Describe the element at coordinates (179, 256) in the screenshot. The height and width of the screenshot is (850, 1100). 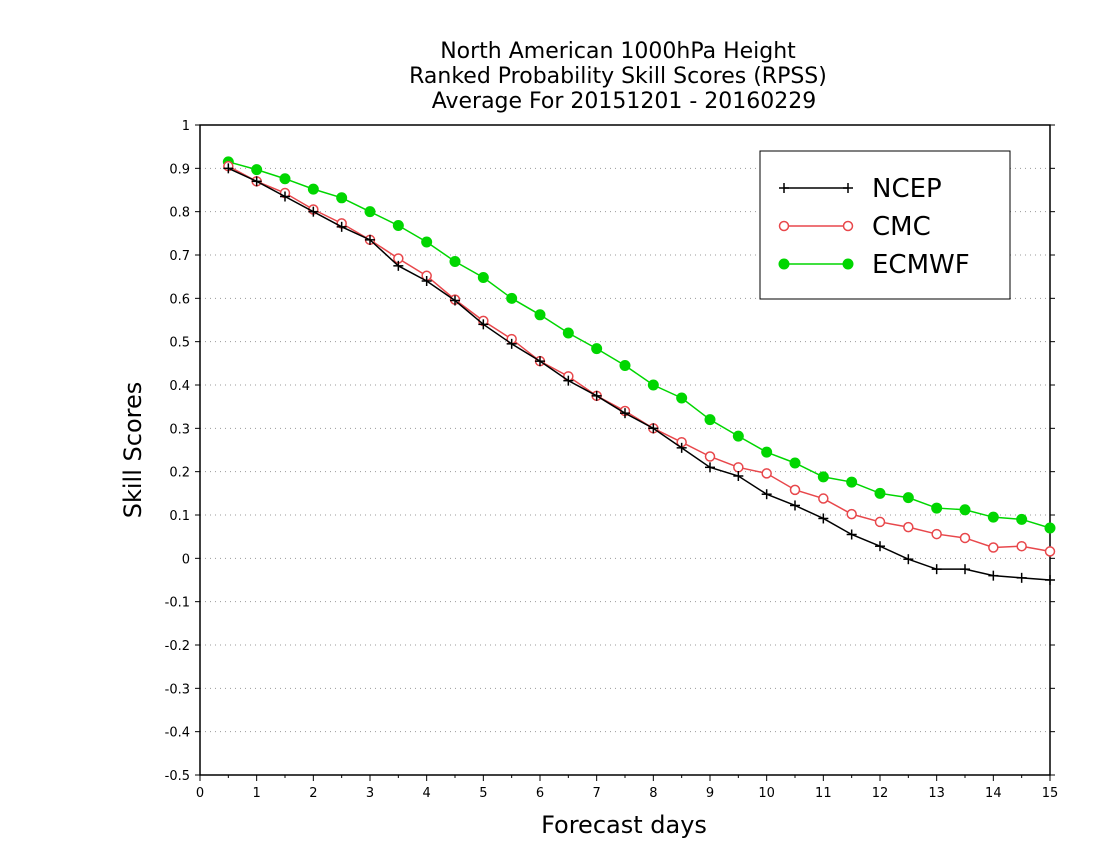
I see `y-tick-label: 0.7` at that location.